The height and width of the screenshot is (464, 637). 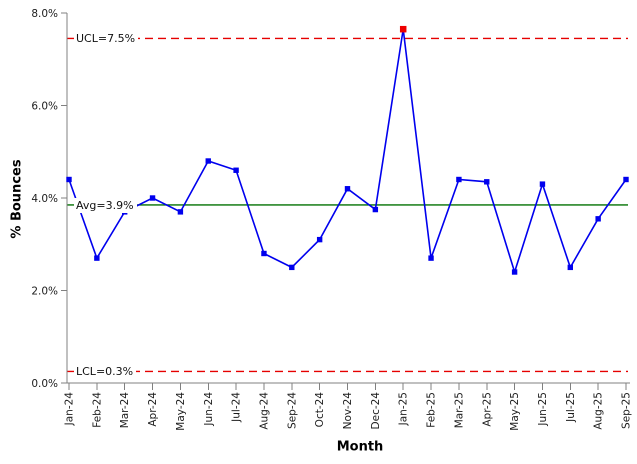 What do you see at coordinates (44, 107) in the screenshot?
I see `y-tick-label: 6.0%` at bounding box center [44, 107].